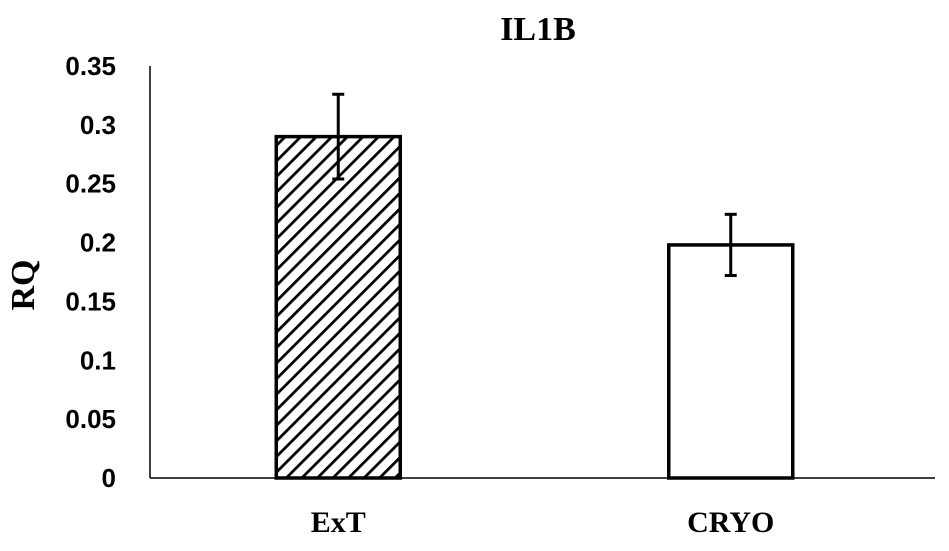 This screenshot has height=551, width=949. I want to click on bar-cryo, so click(731, 361).